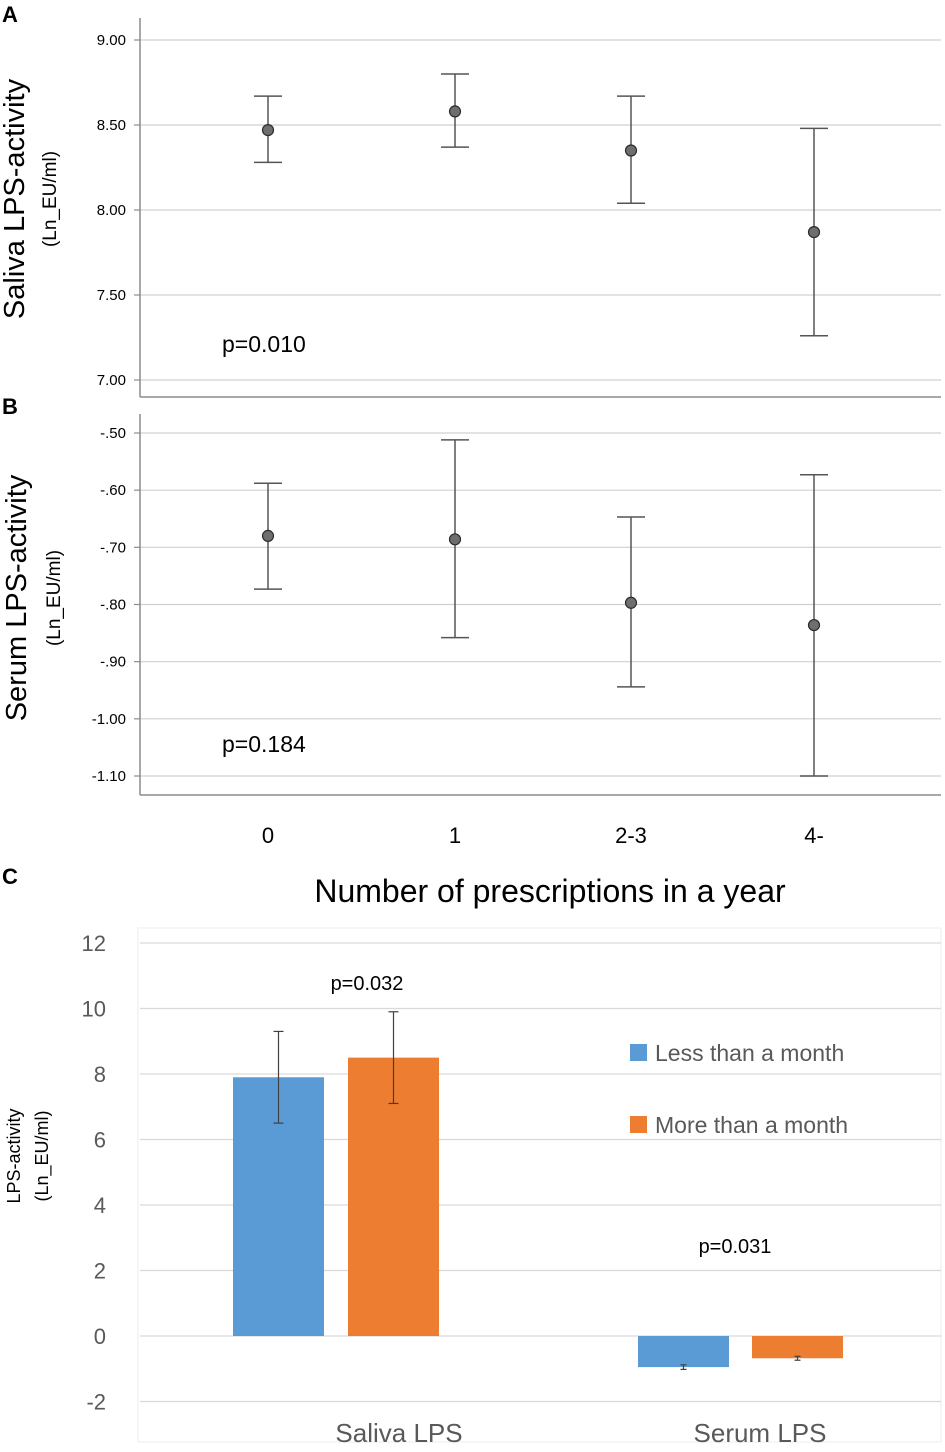 The height and width of the screenshot is (1452, 945). What do you see at coordinates (15, 198) in the screenshot?
I see `y-axis-title: Saliva LPS-activity` at bounding box center [15, 198].